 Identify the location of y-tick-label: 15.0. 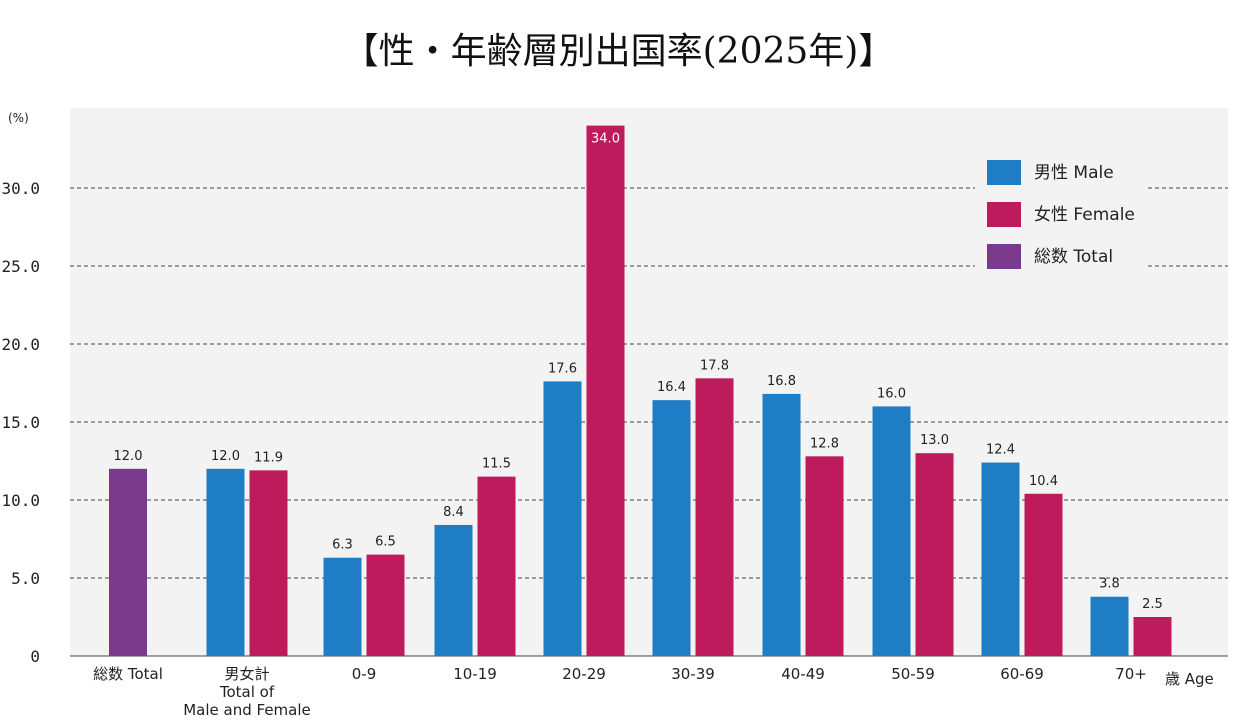
(20, 422).